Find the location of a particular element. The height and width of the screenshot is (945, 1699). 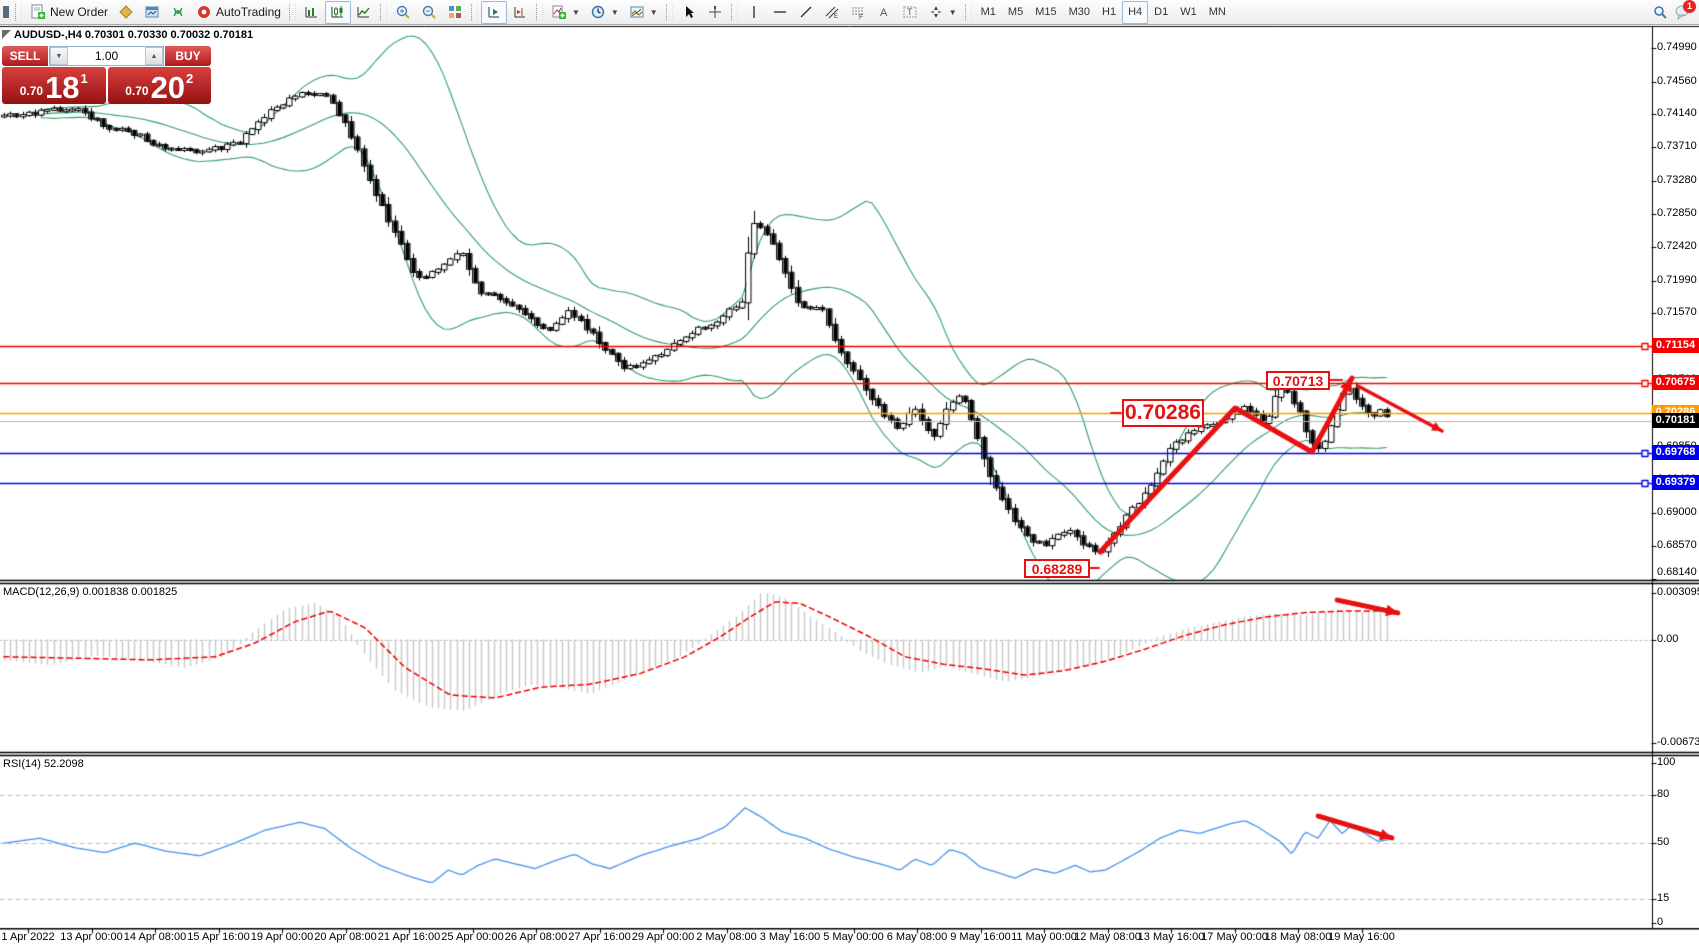

autotrading-icon is located at coordinates (204, 12).